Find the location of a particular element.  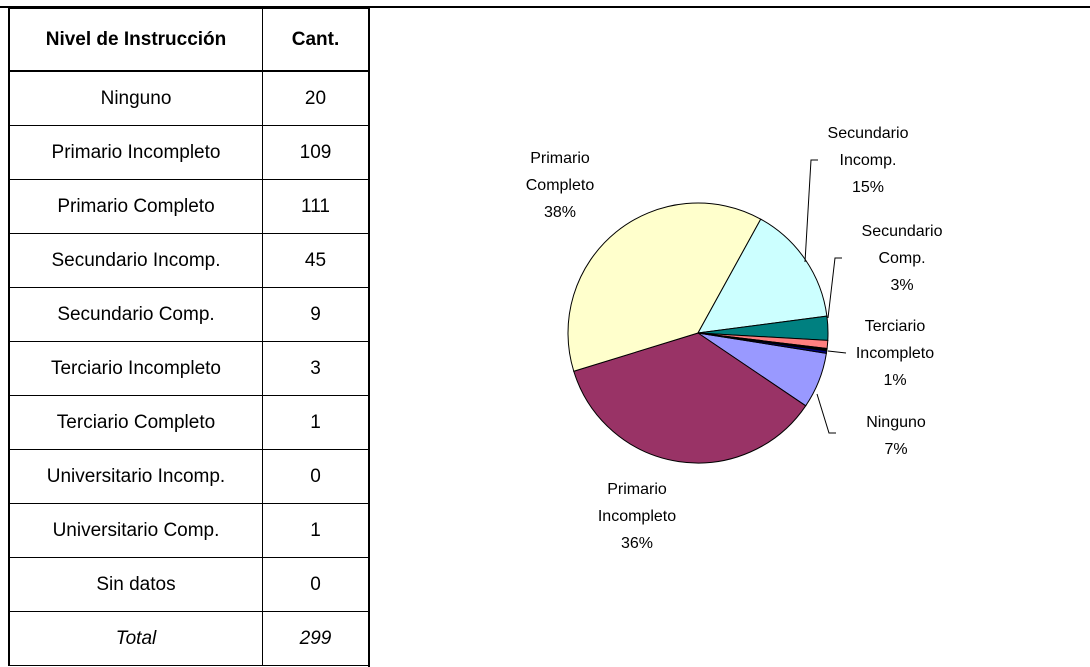

row: Terciario Incompleto 3 is located at coordinates (188, 368).